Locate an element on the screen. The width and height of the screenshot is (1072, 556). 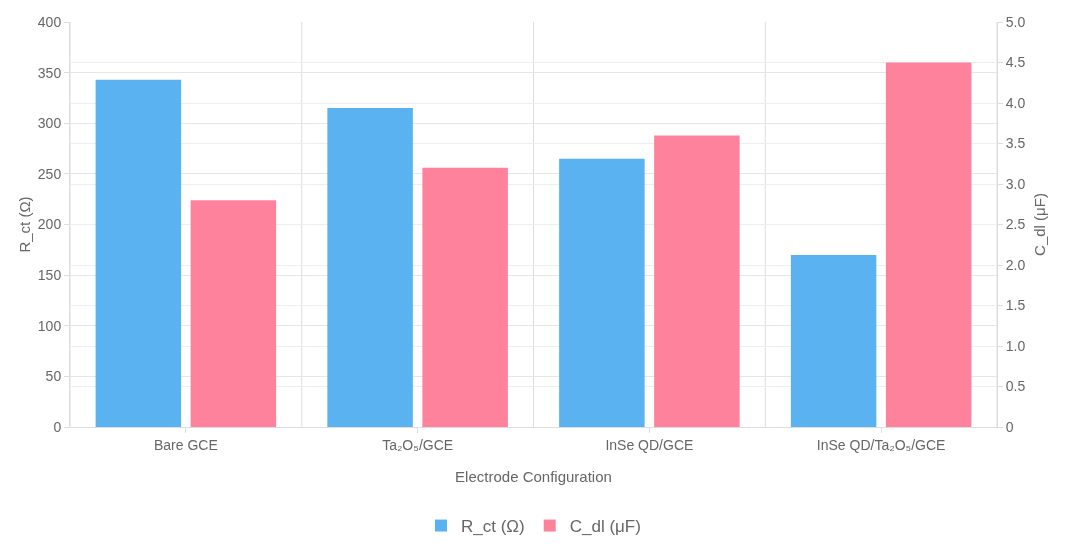
legend-label: R_ct (Ω) is located at coordinates (493, 527).